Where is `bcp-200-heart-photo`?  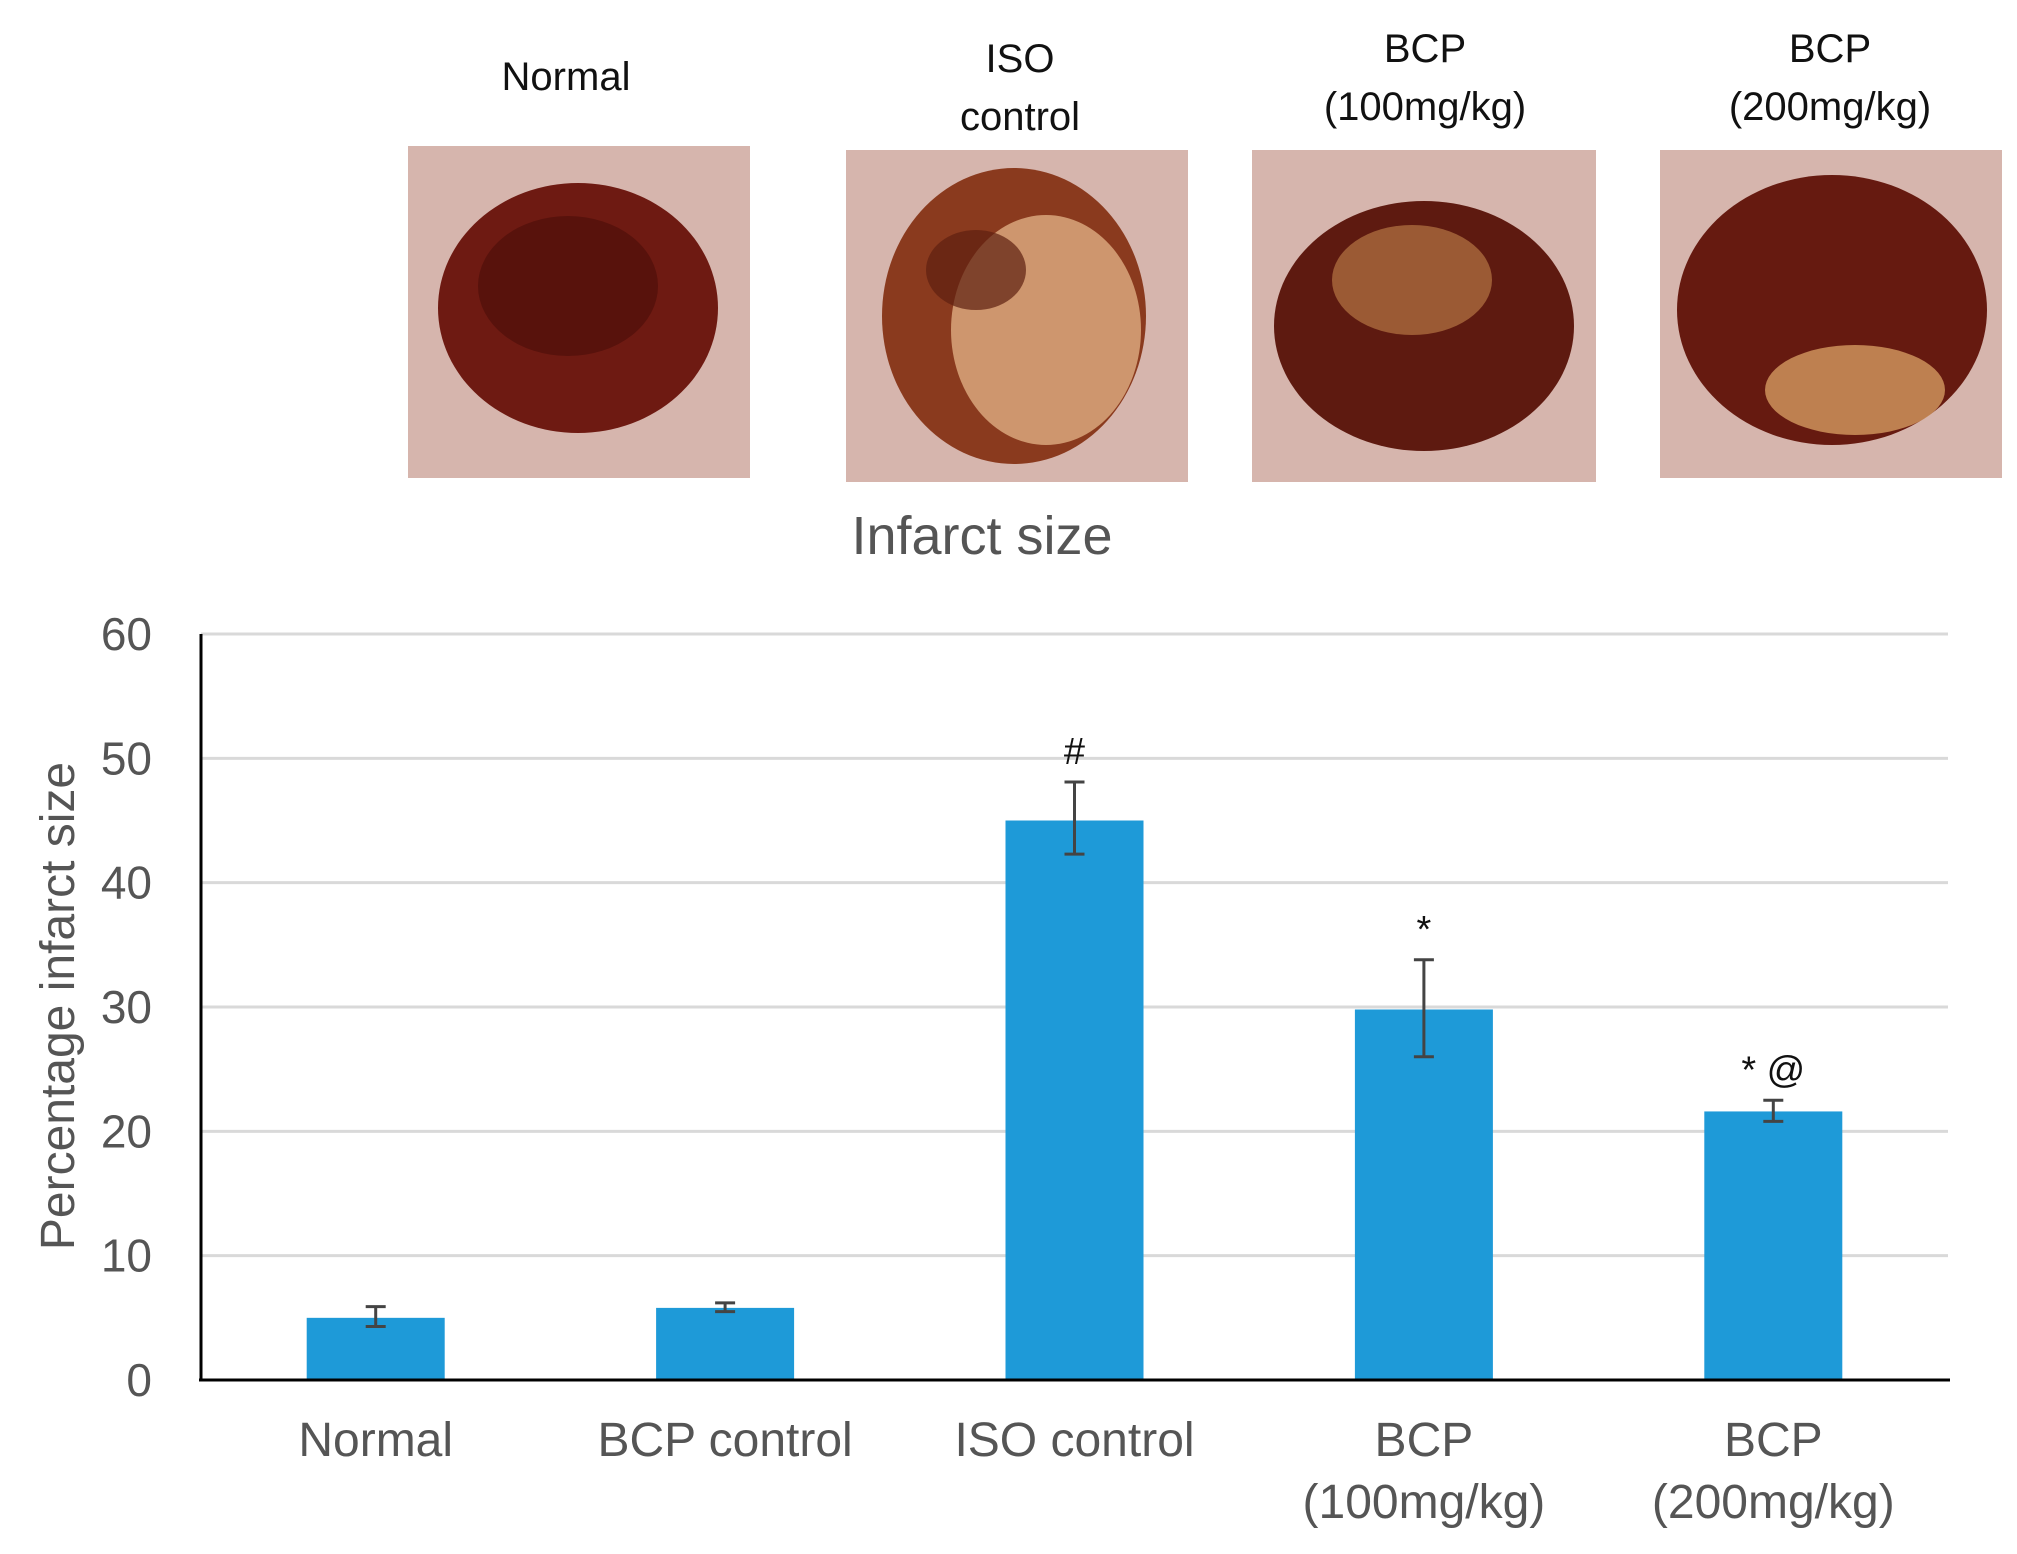 bcp-200-heart-photo is located at coordinates (1831, 314).